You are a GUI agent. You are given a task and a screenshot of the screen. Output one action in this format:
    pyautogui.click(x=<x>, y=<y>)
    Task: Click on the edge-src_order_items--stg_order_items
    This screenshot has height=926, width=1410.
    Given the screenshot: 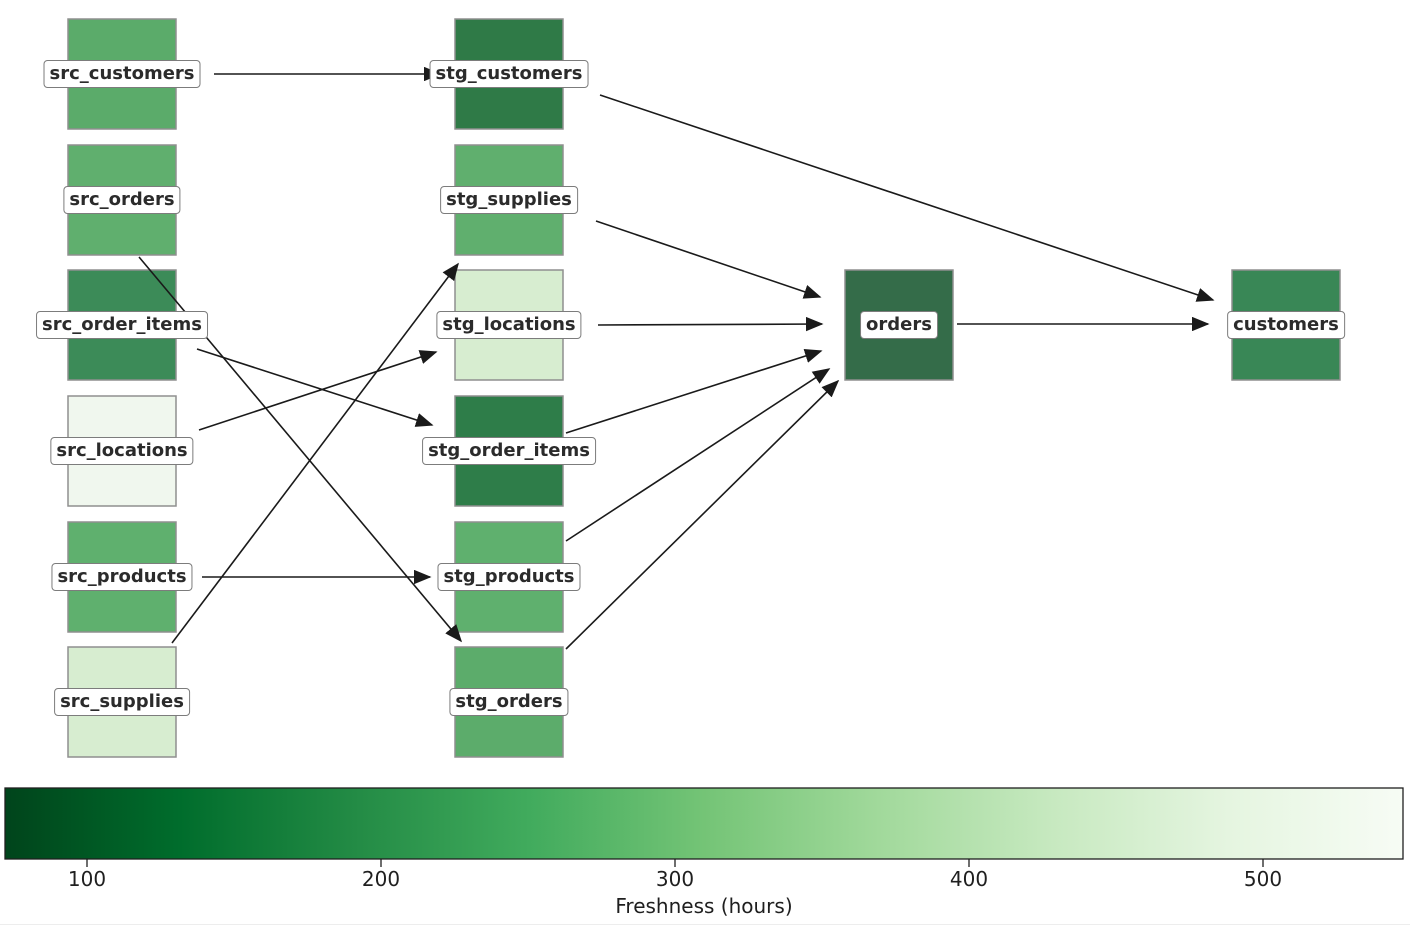 What is the action you would take?
    pyautogui.click(x=315, y=387)
    